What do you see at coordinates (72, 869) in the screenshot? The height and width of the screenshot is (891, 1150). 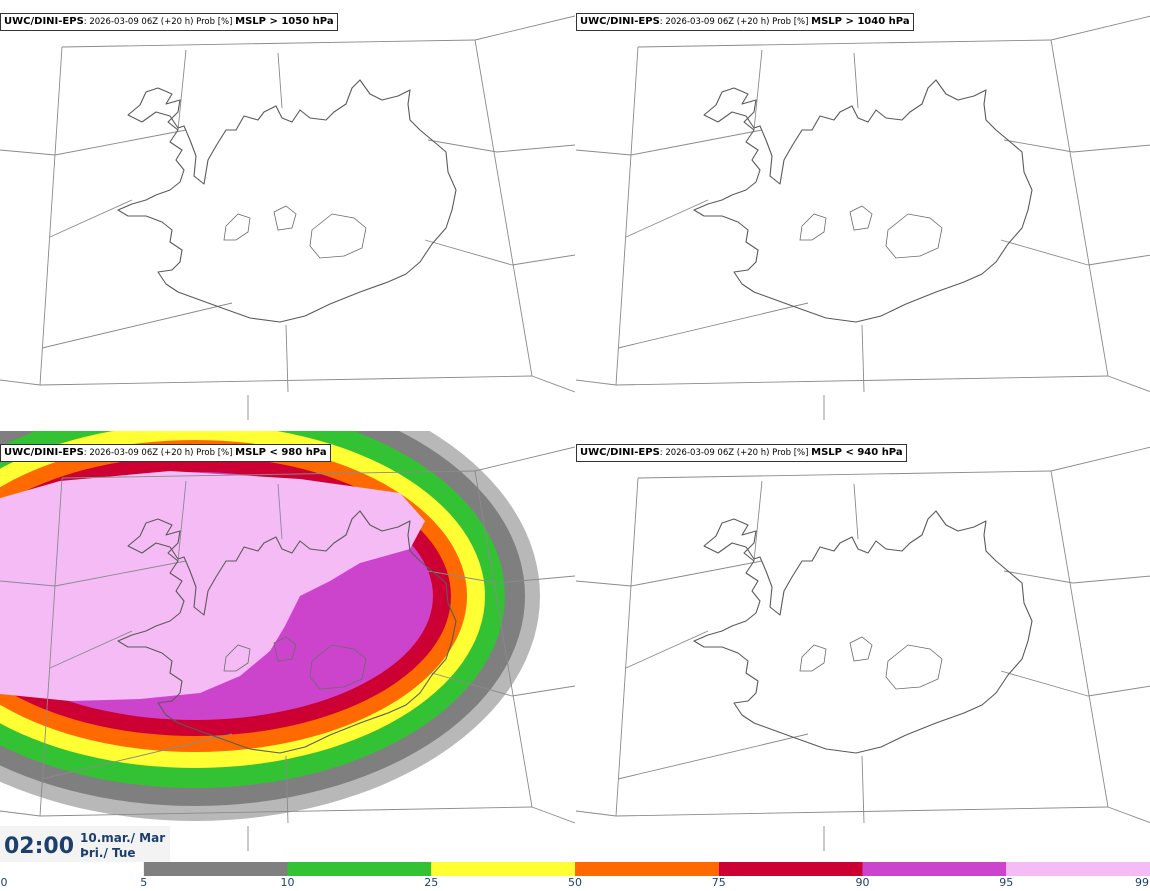 I see `colorbar-segment-zero` at bounding box center [72, 869].